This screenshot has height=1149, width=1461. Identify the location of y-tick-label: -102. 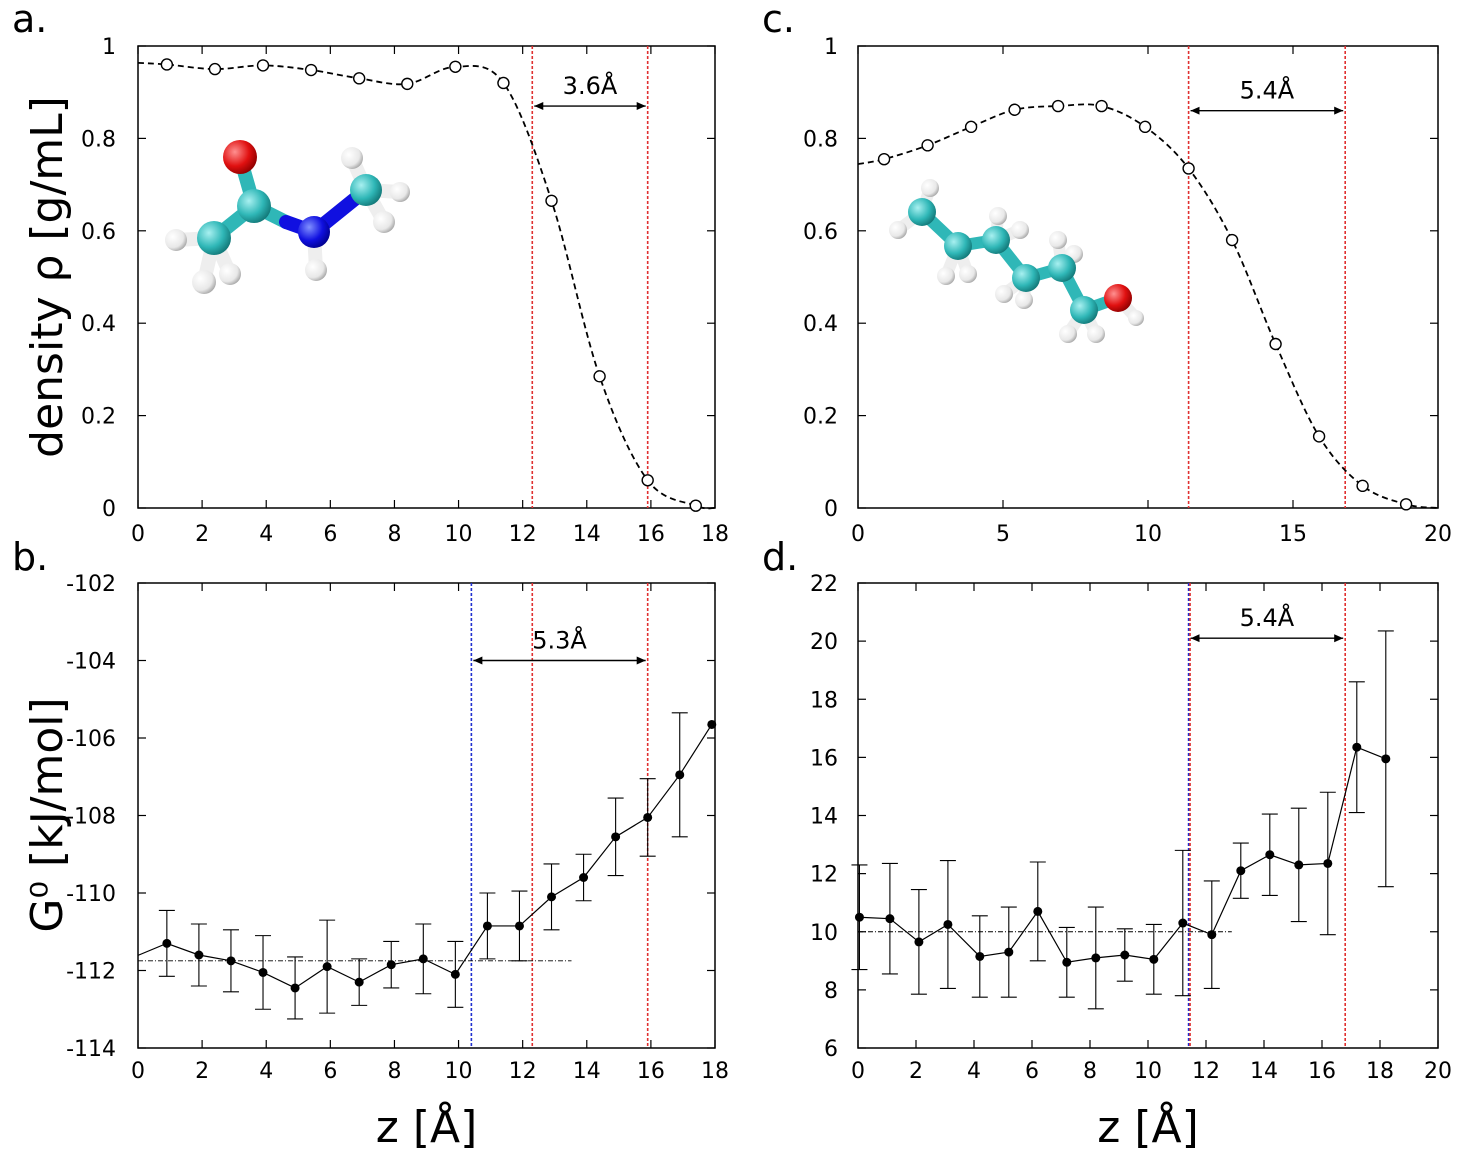
(91, 584).